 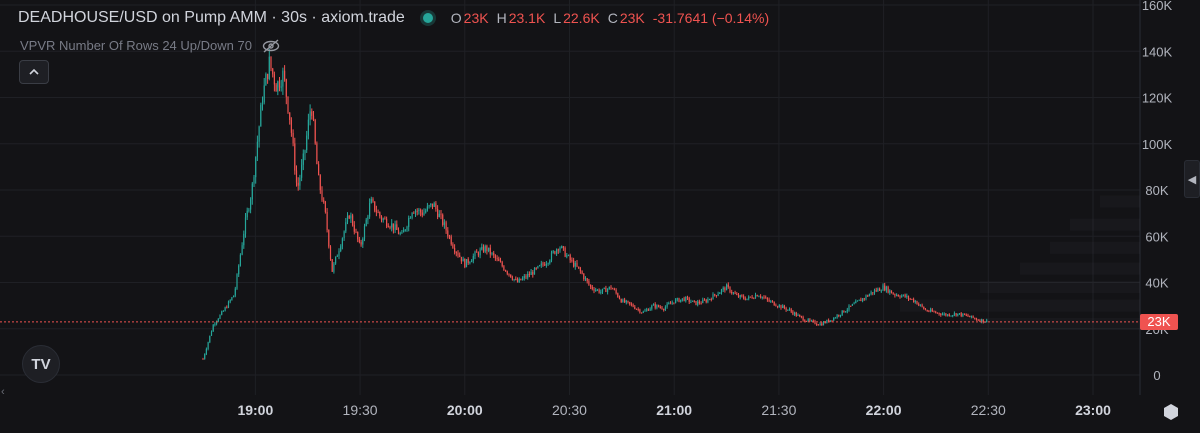 What do you see at coordinates (569, 410) in the screenshot?
I see `time-tick-label: 20:30` at bounding box center [569, 410].